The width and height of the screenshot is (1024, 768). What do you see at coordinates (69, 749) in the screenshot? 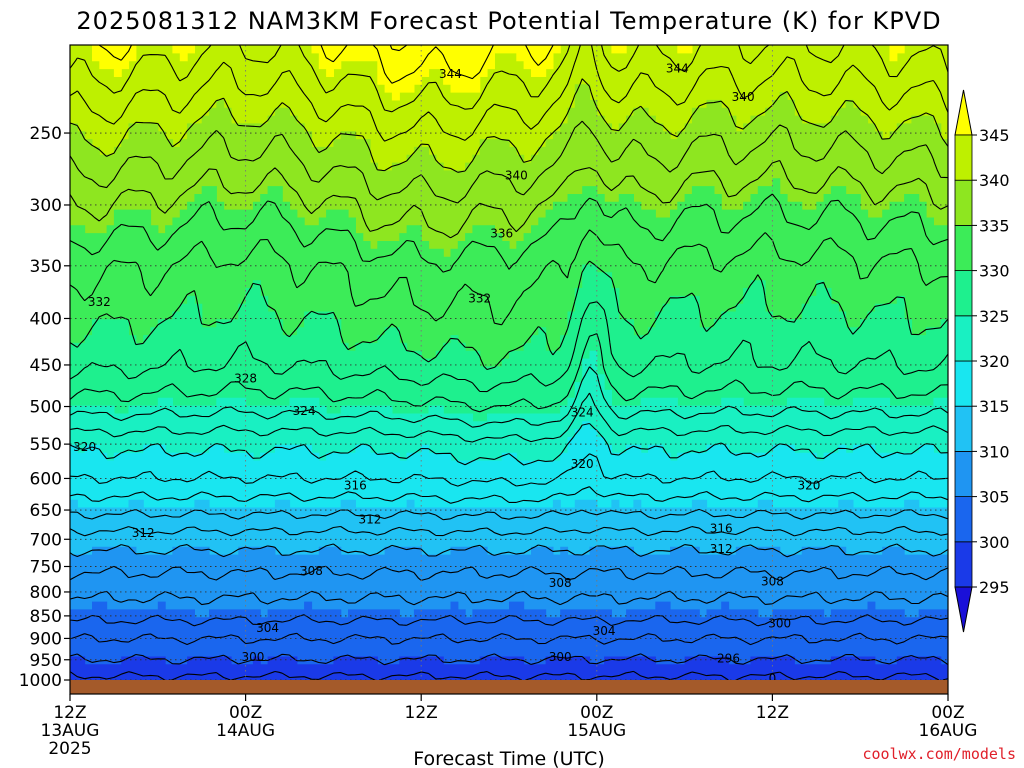
I see `x-tick-label: 2025` at bounding box center [69, 749].